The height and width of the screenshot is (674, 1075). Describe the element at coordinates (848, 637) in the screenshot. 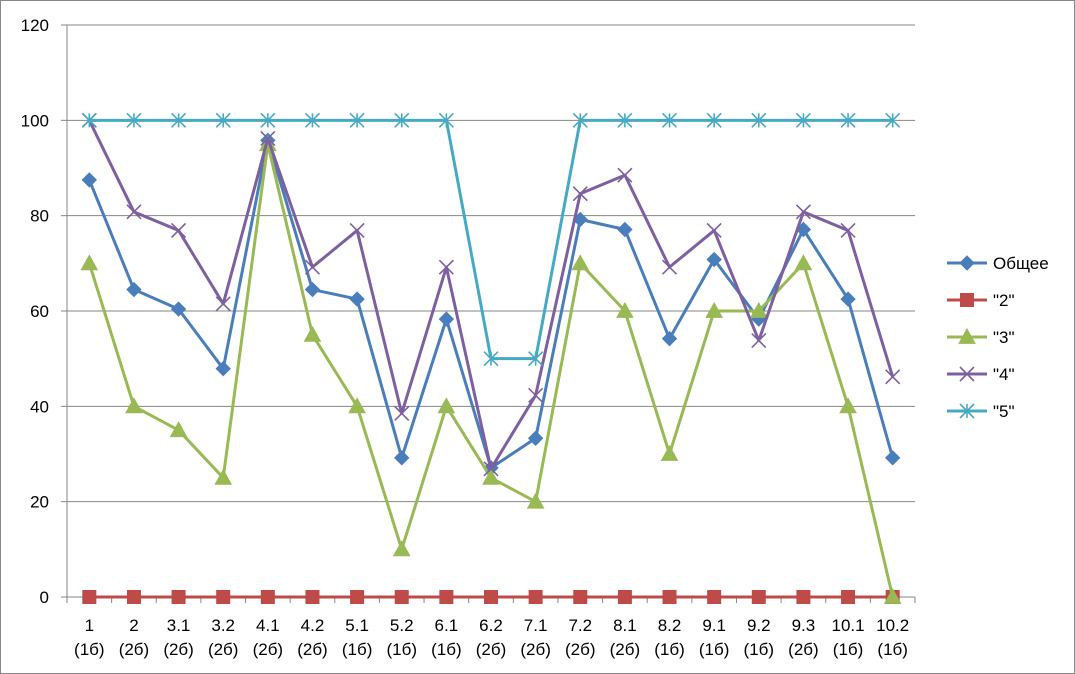

I see `x-tick-label: 10.1 (1б)` at that location.